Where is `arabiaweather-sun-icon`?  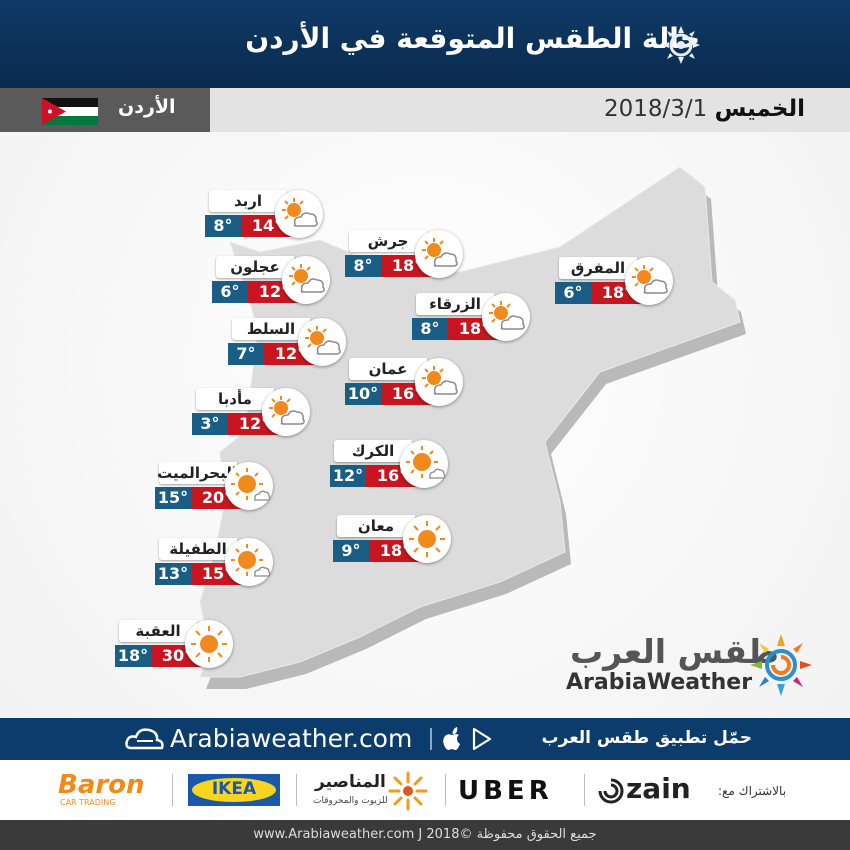
arabiaweather-sun-icon is located at coordinates (681, 45).